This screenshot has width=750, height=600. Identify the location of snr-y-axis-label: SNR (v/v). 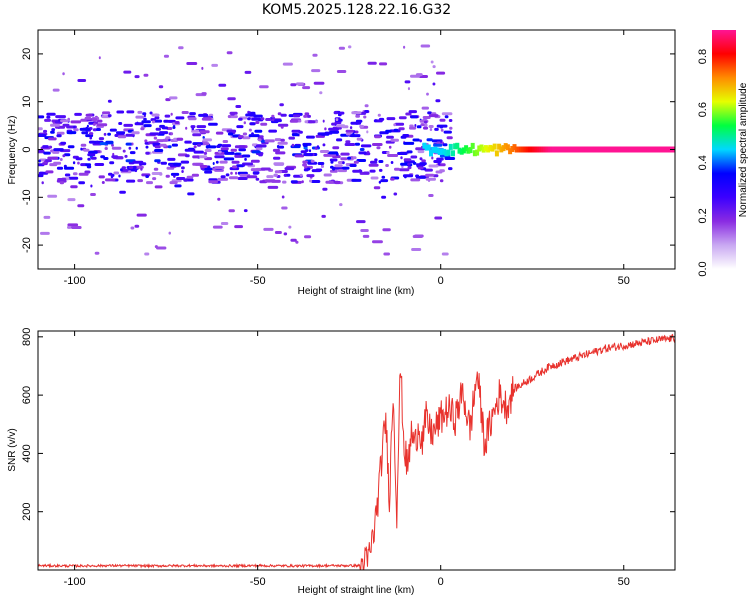
(12, 449).